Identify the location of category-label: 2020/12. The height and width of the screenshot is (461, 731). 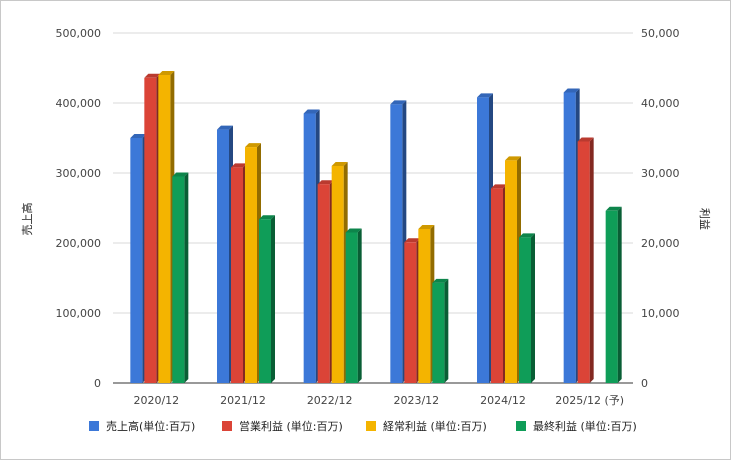
(156, 400).